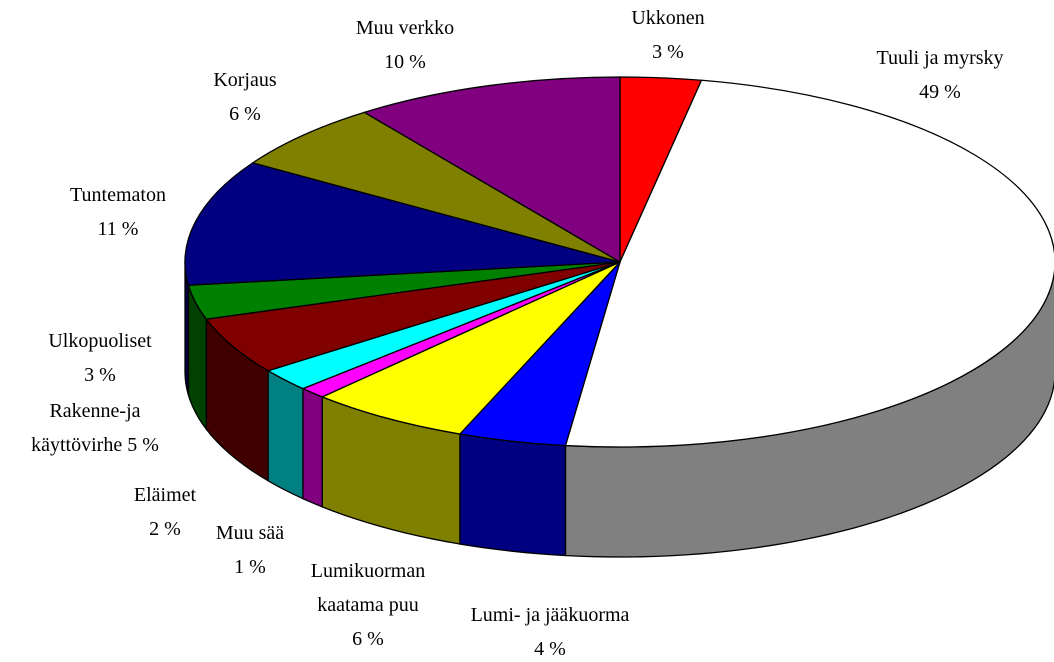  Describe the element at coordinates (118, 229) in the screenshot. I see `value-label: 11 %` at that location.